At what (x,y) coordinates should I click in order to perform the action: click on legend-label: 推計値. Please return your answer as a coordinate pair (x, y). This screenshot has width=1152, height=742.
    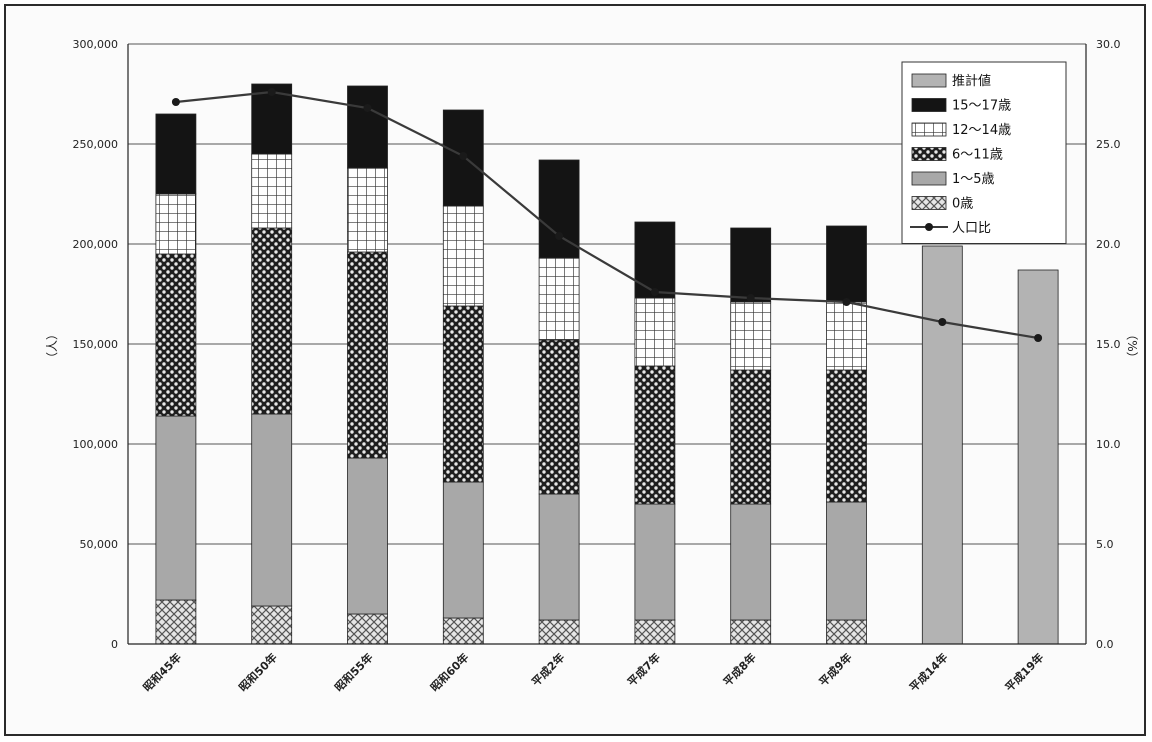
    Looking at the image, I should click on (971, 81).